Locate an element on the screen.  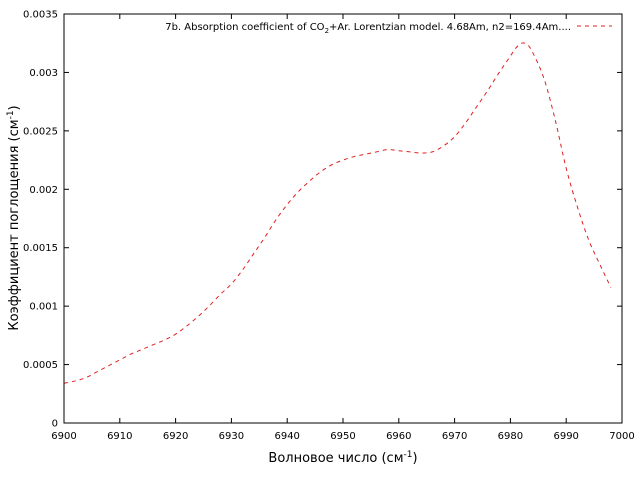
x-tick-label: 6970 is located at coordinates (454, 436).